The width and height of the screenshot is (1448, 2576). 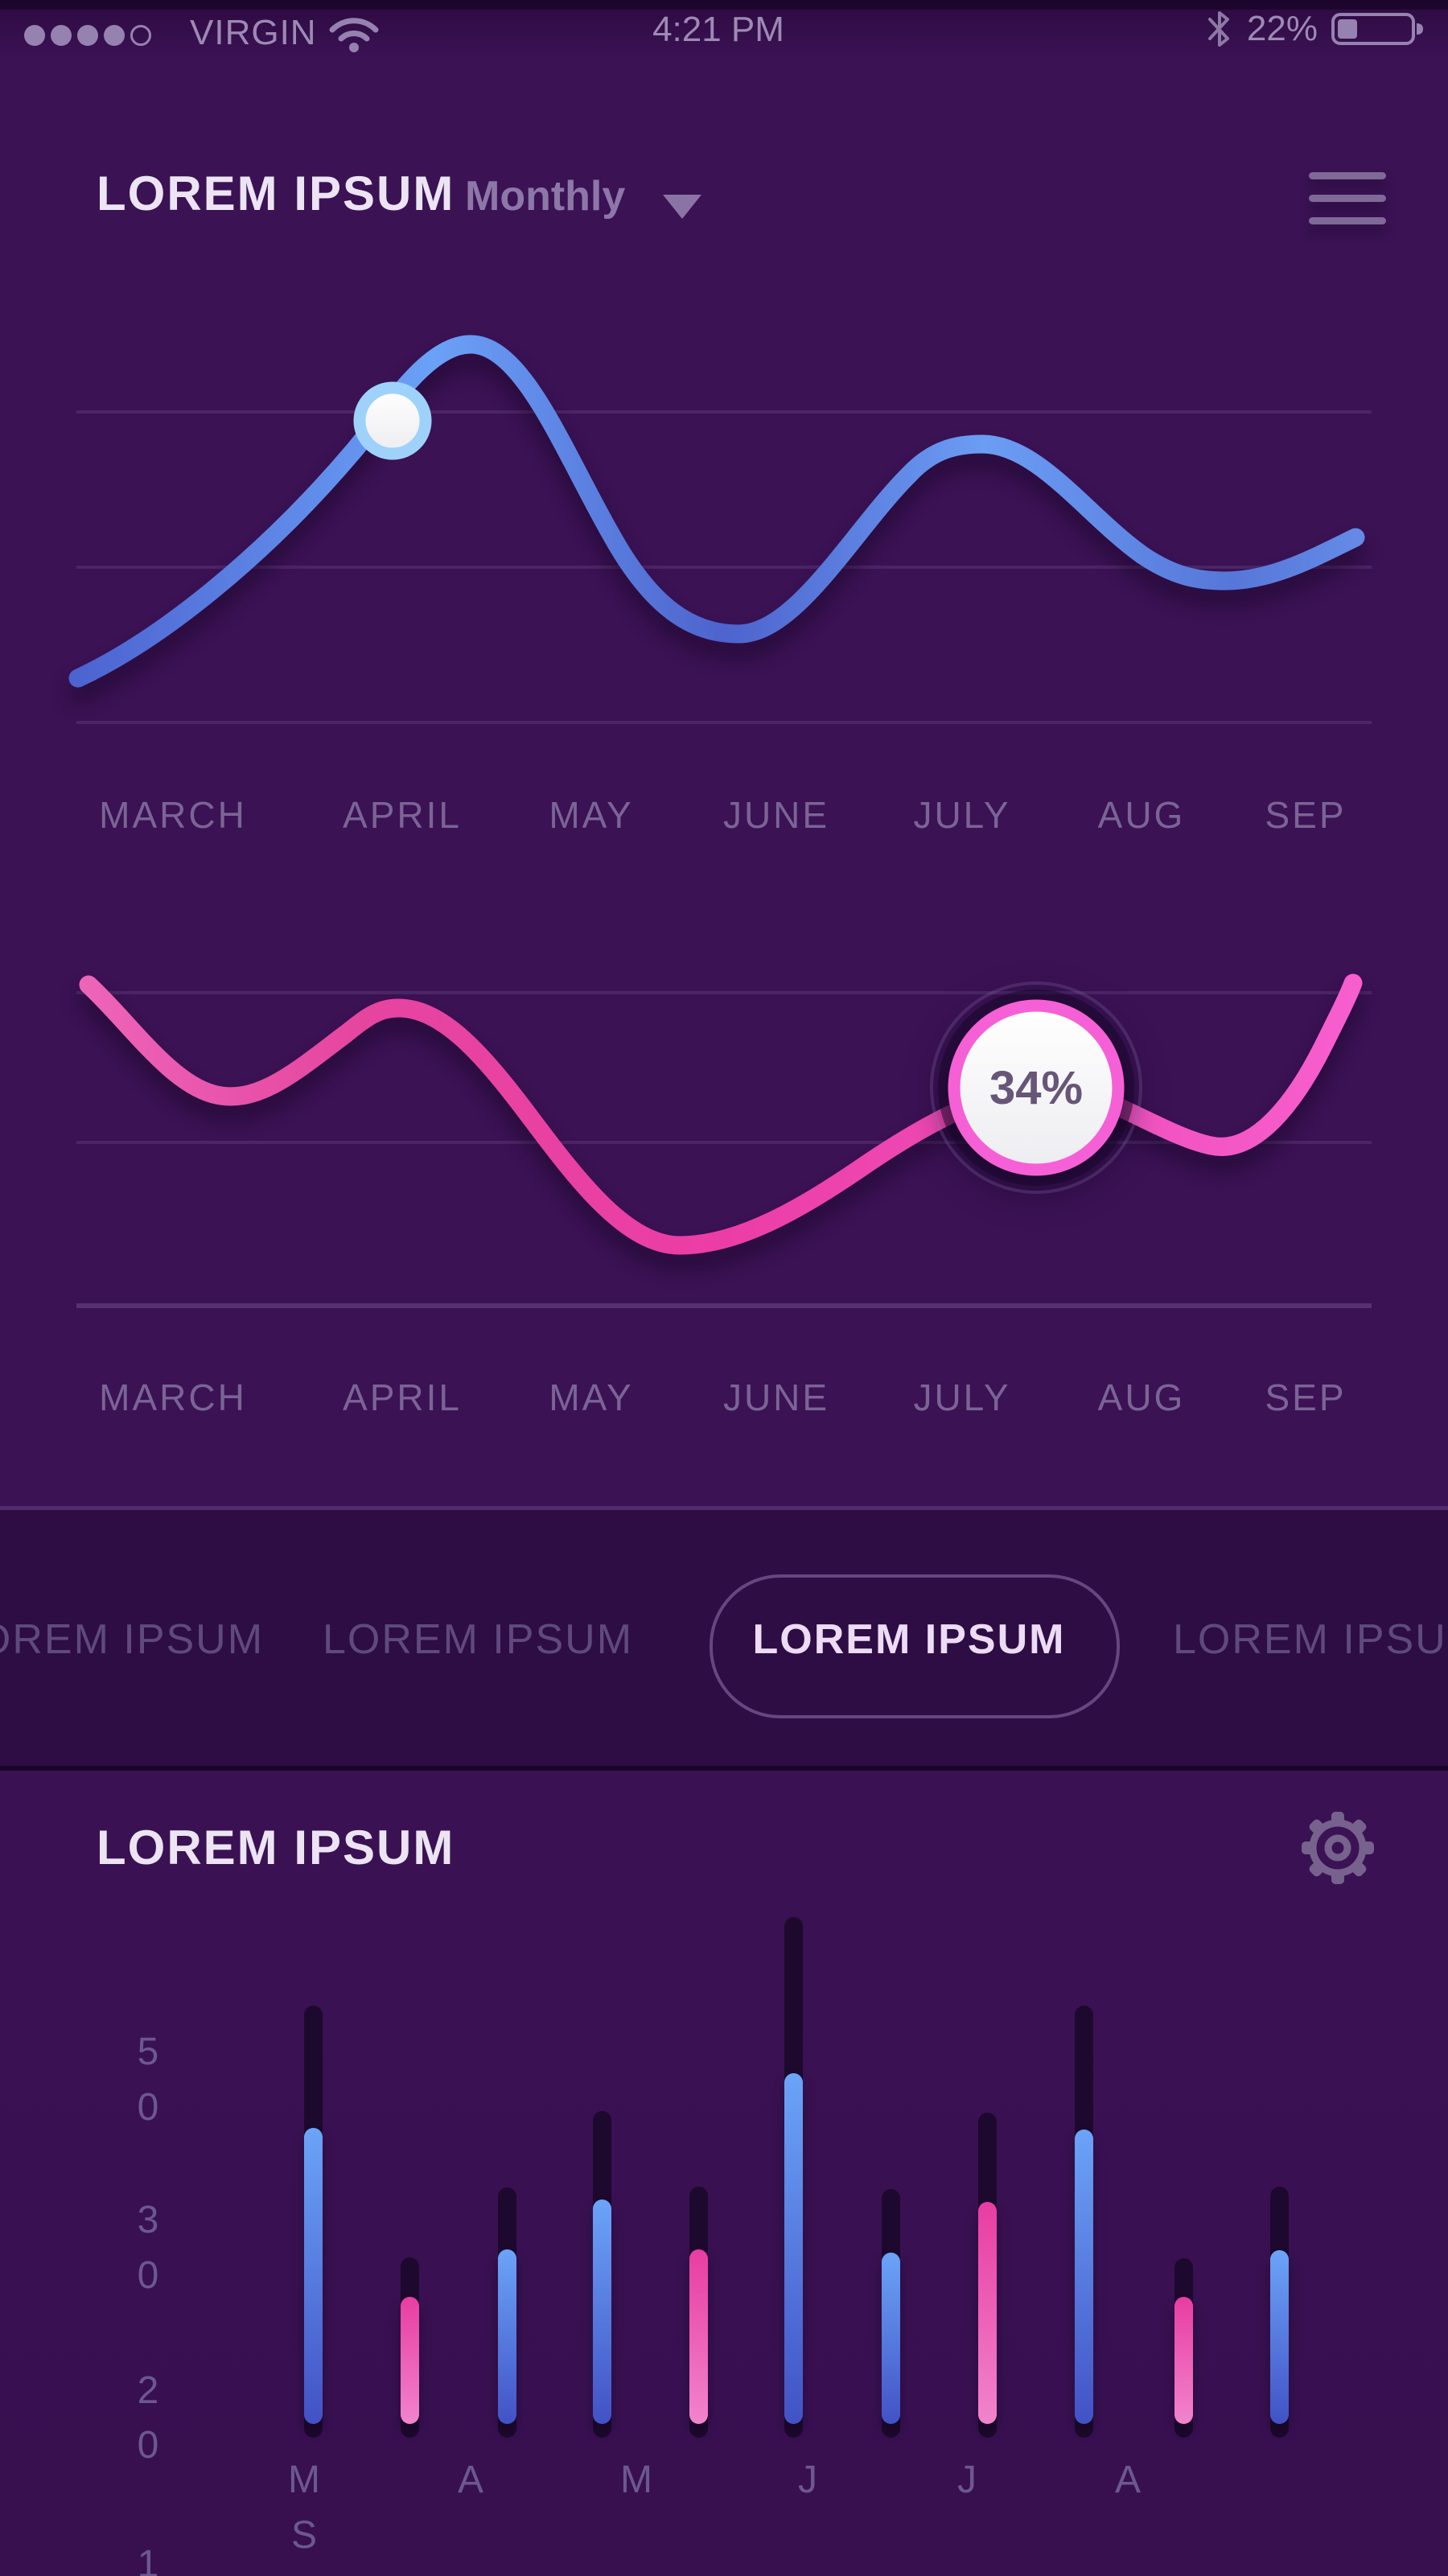 What do you see at coordinates (1338, 1848) in the screenshot?
I see `gear-icon` at bounding box center [1338, 1848].